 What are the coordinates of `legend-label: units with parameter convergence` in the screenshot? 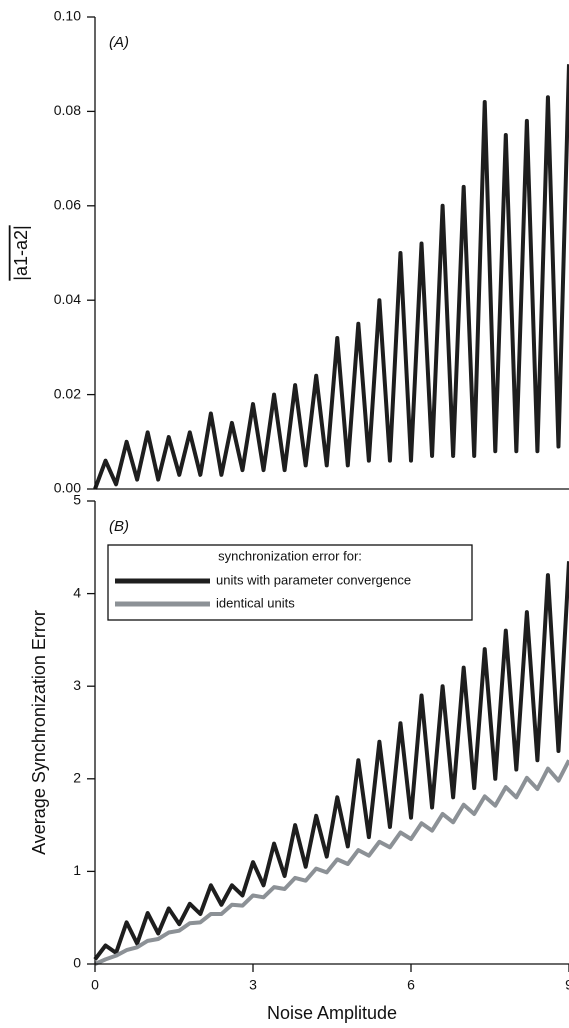 It's located at (313, 579).